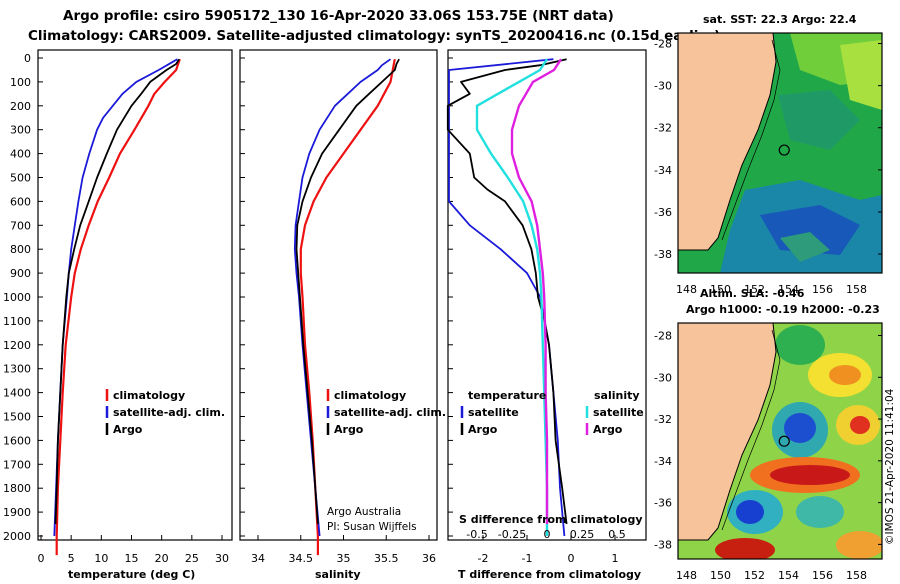 The width and height of the screenshot is (900, 584). Describe the element at coordinates (390, 412) in the screenshot. I see `legend-label-satellite: satellite-adj. clim.` at that location.